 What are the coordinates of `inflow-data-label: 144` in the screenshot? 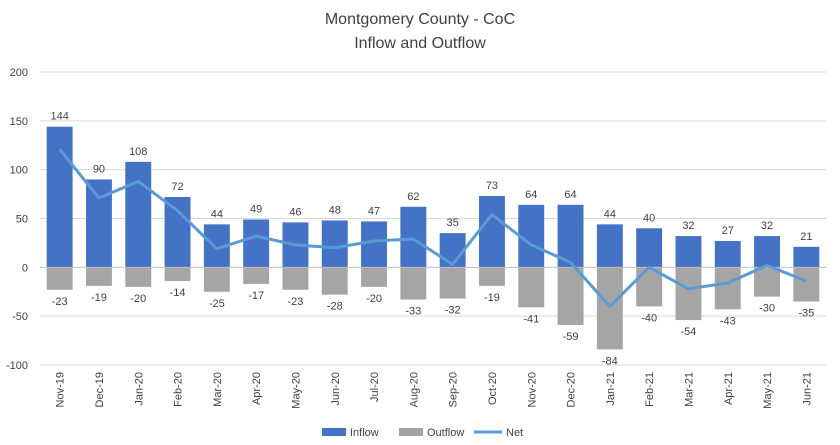 It's located at (59, 117).